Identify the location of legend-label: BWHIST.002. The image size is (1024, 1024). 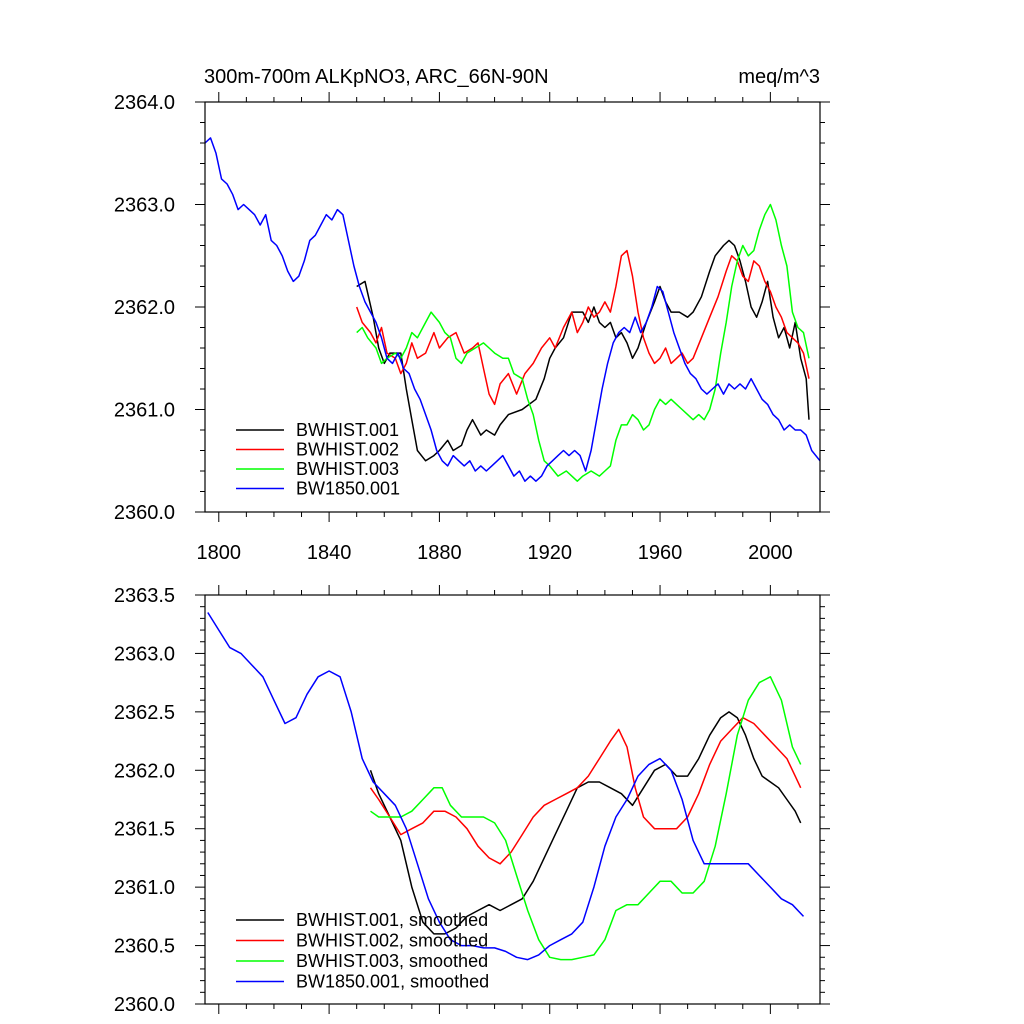
(347, 450).